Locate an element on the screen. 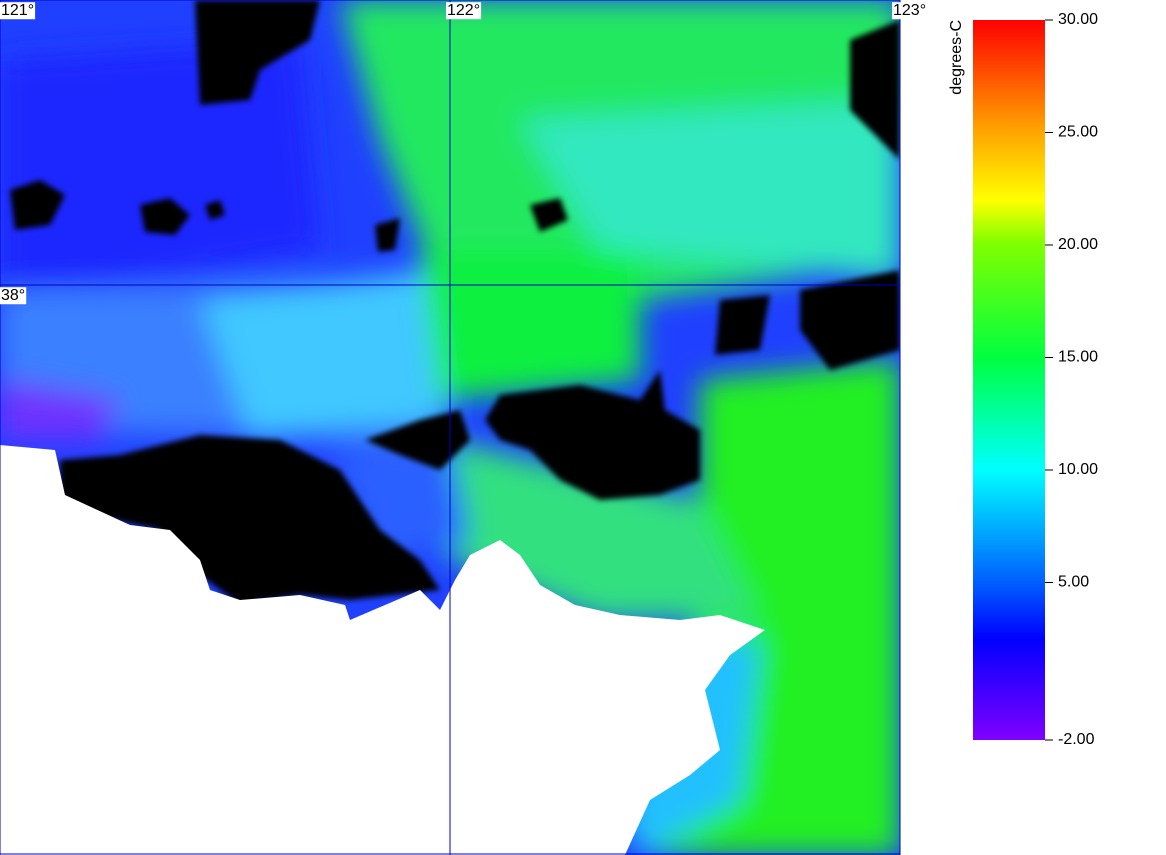  graticule-label: 121° is located at coordinates (17, 10).